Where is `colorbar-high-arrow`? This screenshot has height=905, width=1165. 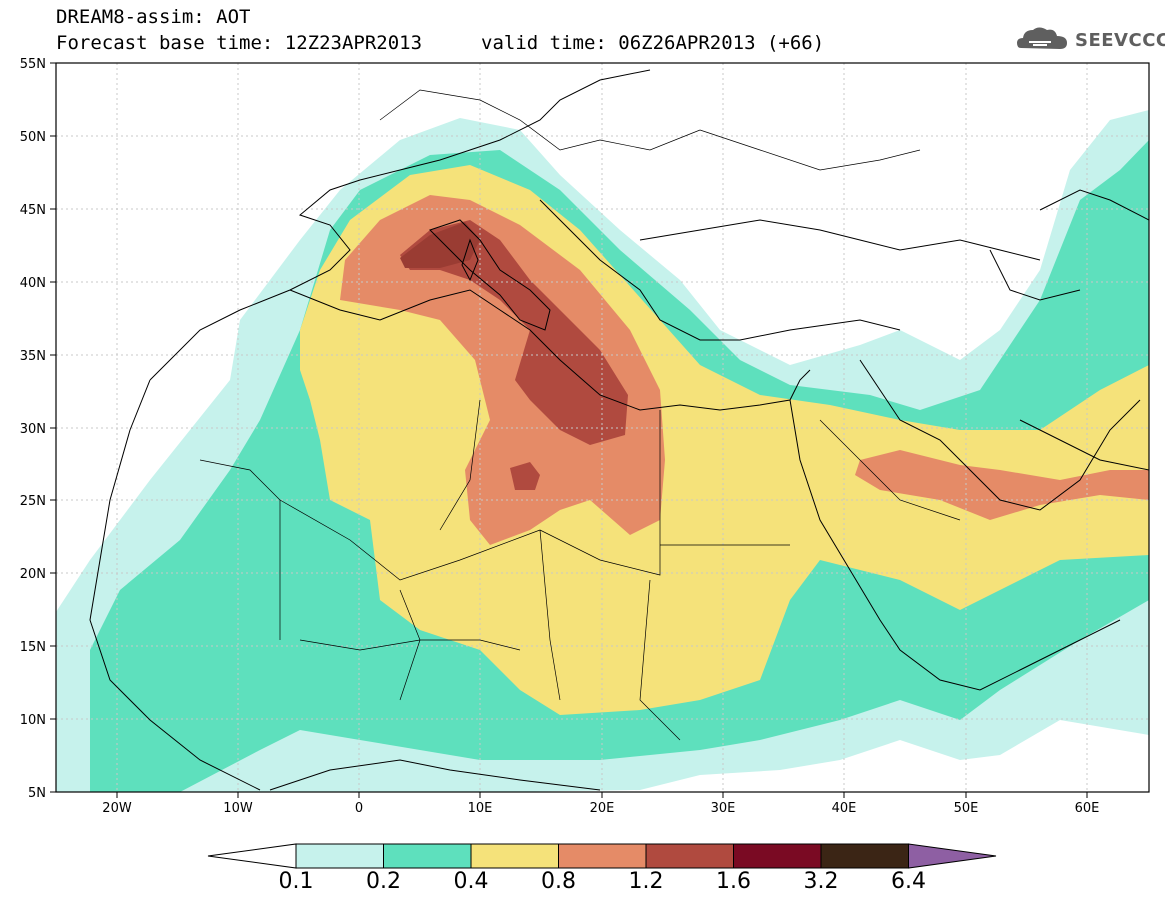
colorbar-high-arrow is located at coordinates (952, 856).